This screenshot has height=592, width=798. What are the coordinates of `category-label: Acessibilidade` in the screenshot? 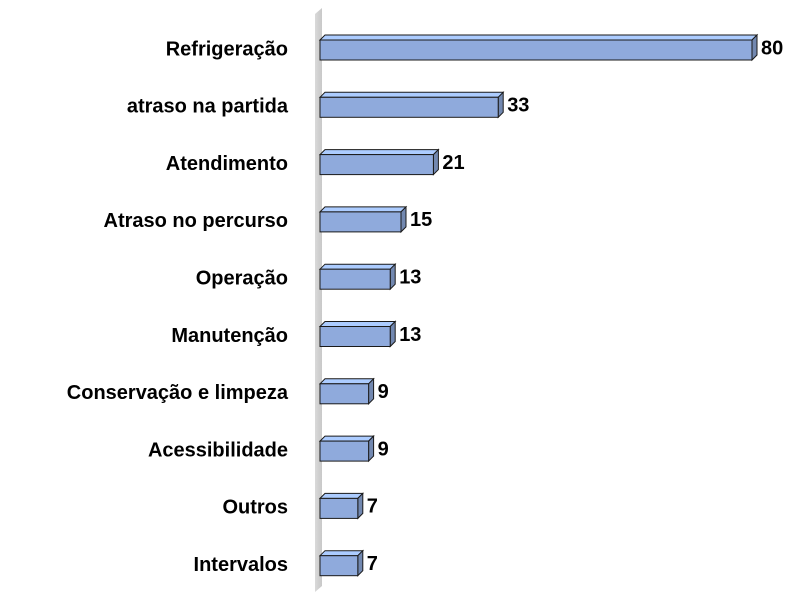 It's located at (218, 450).